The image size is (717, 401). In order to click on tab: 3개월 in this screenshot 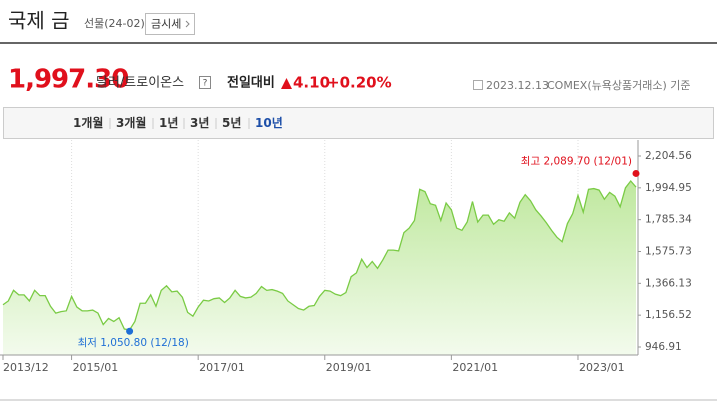, I will do `click(131, 122)`.